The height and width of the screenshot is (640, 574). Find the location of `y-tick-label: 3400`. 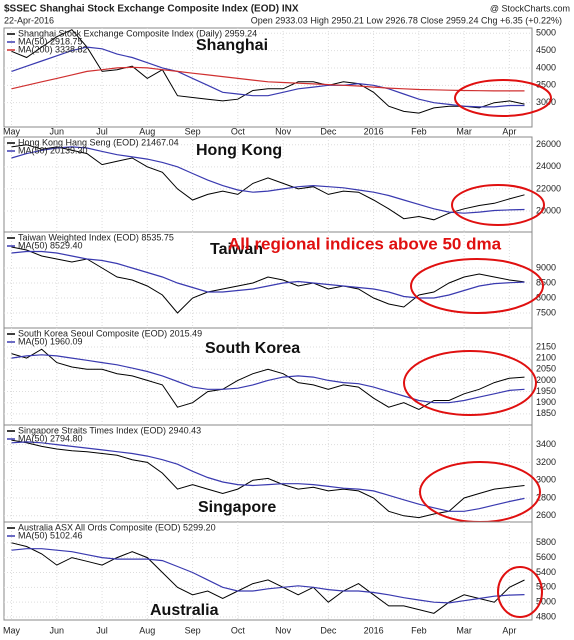

y-tick-label: 3400 is located at coordinates (546, 444).